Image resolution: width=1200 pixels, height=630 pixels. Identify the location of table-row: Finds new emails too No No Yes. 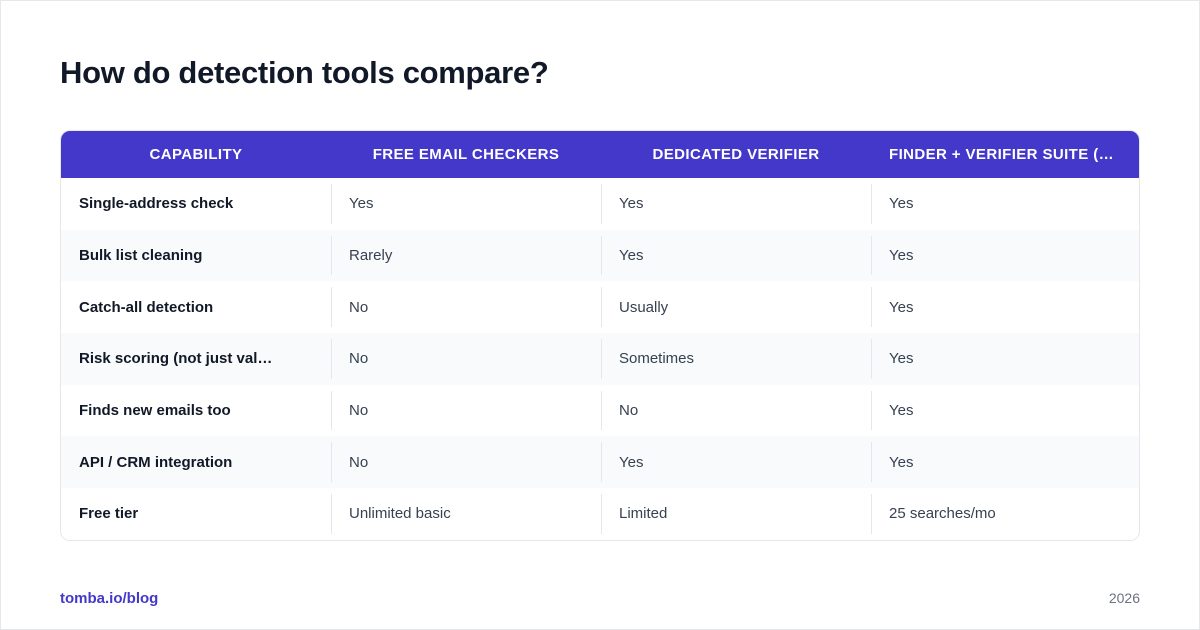
(600, 410).